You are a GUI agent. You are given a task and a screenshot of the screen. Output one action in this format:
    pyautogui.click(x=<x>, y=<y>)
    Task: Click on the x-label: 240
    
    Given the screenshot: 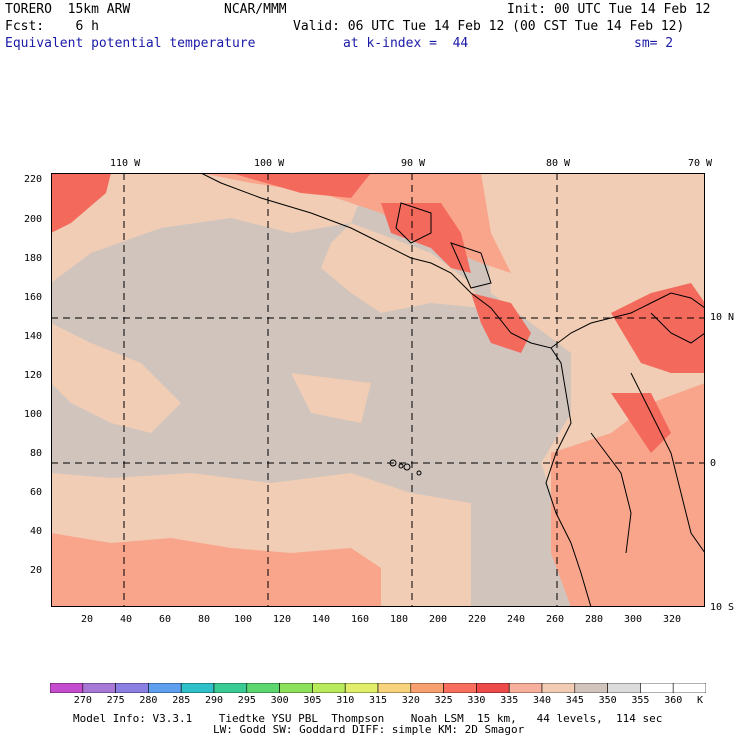 What is the action you would take?
    pyautogui.click(x=516, y=619)
    